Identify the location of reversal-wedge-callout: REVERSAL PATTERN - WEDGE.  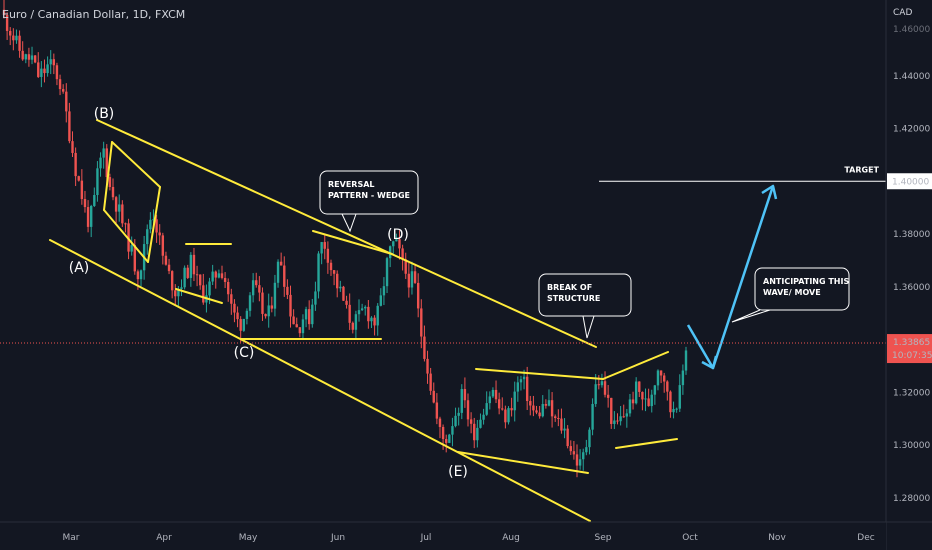
(369, 201).